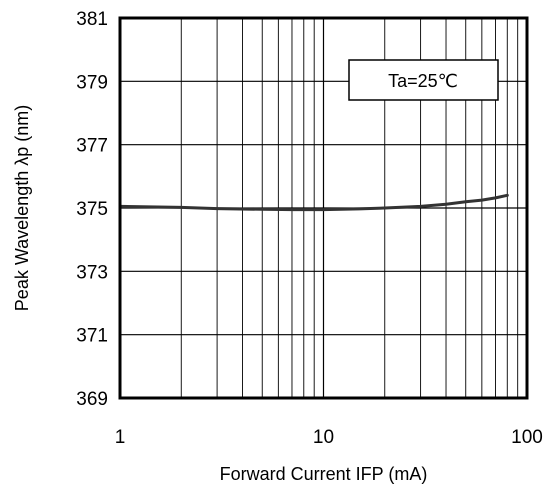 This screenshot has width=549, height=490. I want to click on x-tick-label: 1, so click(120, 437).